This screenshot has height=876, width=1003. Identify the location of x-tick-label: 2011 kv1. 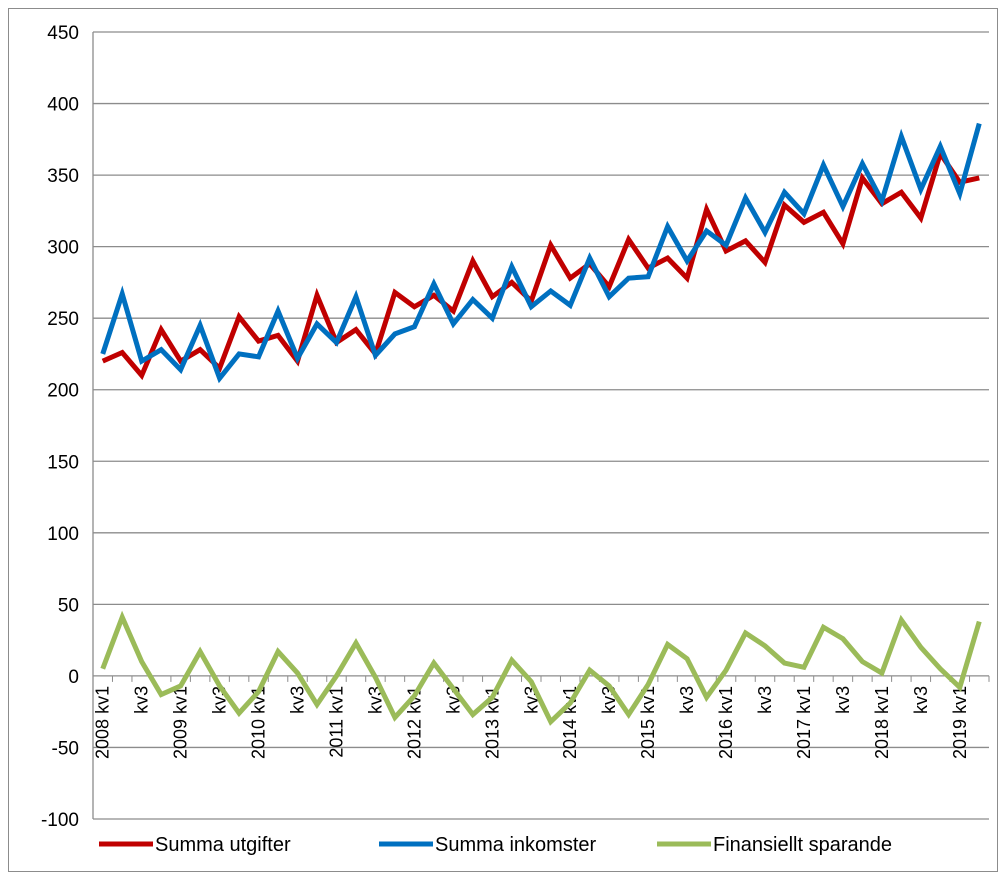
(336, 722).